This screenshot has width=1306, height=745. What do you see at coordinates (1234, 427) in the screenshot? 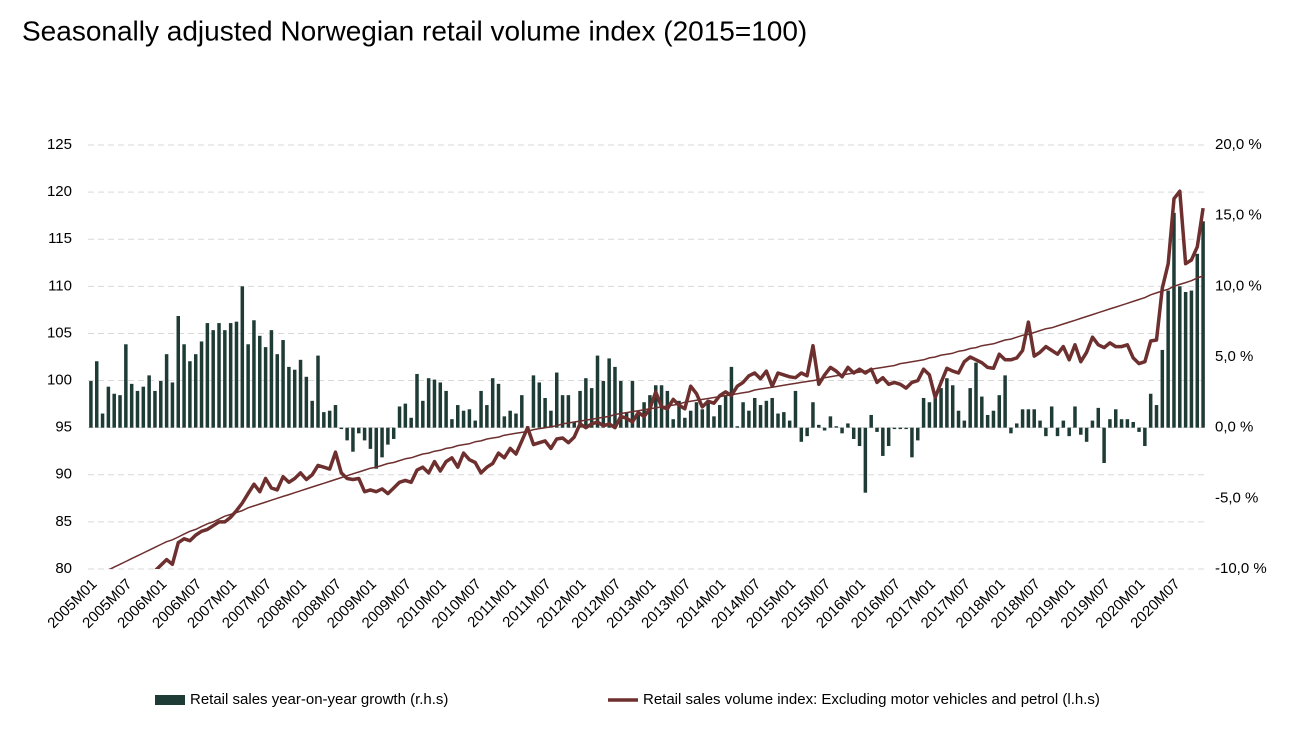
I see `y2-tick-label: 0,0 %` at bounding box center [1234, 427].